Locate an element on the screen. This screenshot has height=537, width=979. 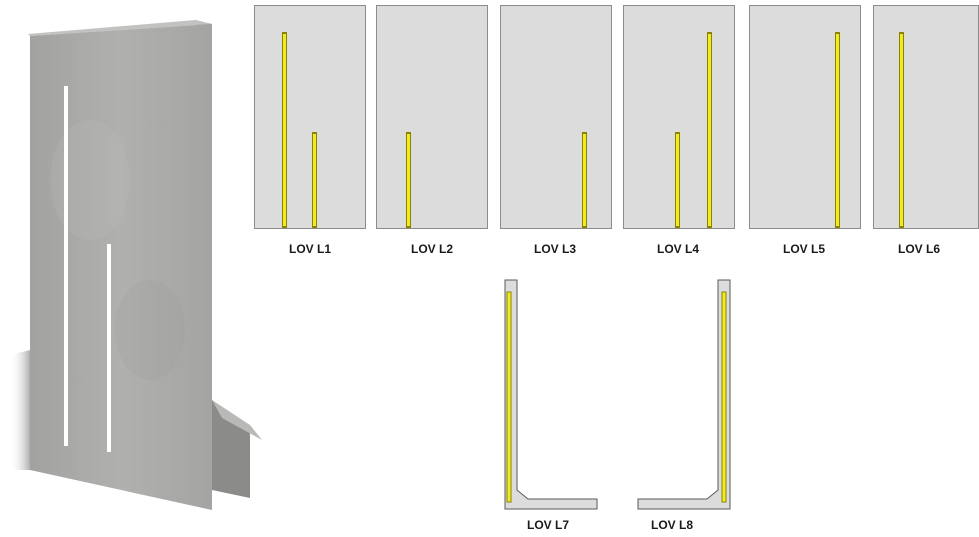
label-lov-l3: LOV L3 is located at coordinates (554, 249).